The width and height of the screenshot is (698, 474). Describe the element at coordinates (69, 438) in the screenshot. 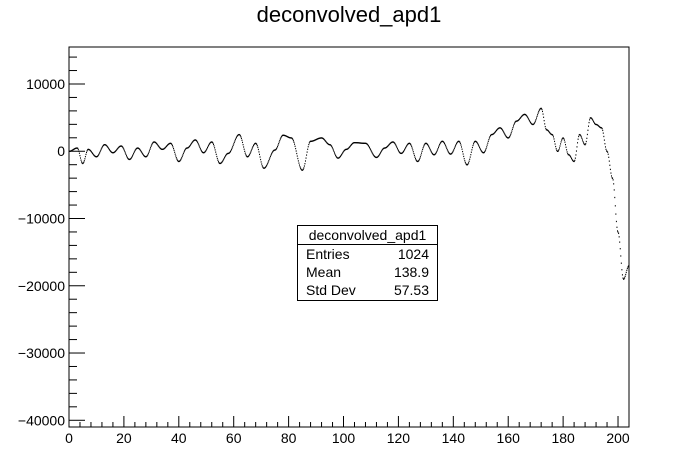

I see `x-tick-label: 0` at that location.